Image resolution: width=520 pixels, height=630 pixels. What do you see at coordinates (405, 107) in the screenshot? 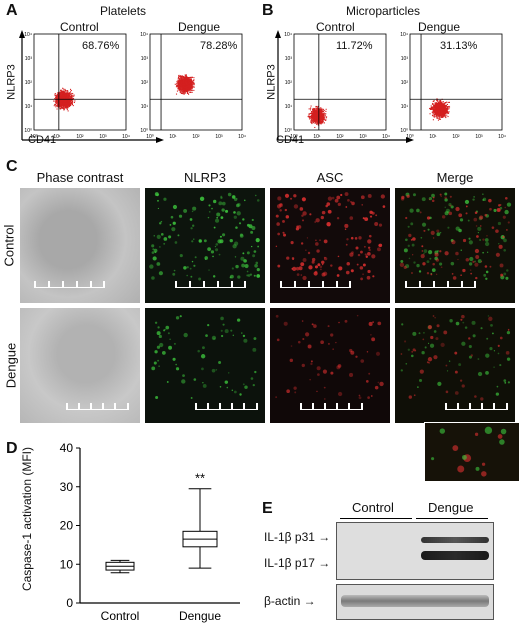
I see `flow-b-dengue-ytick: 10¹` at bounding box center [405, 107].